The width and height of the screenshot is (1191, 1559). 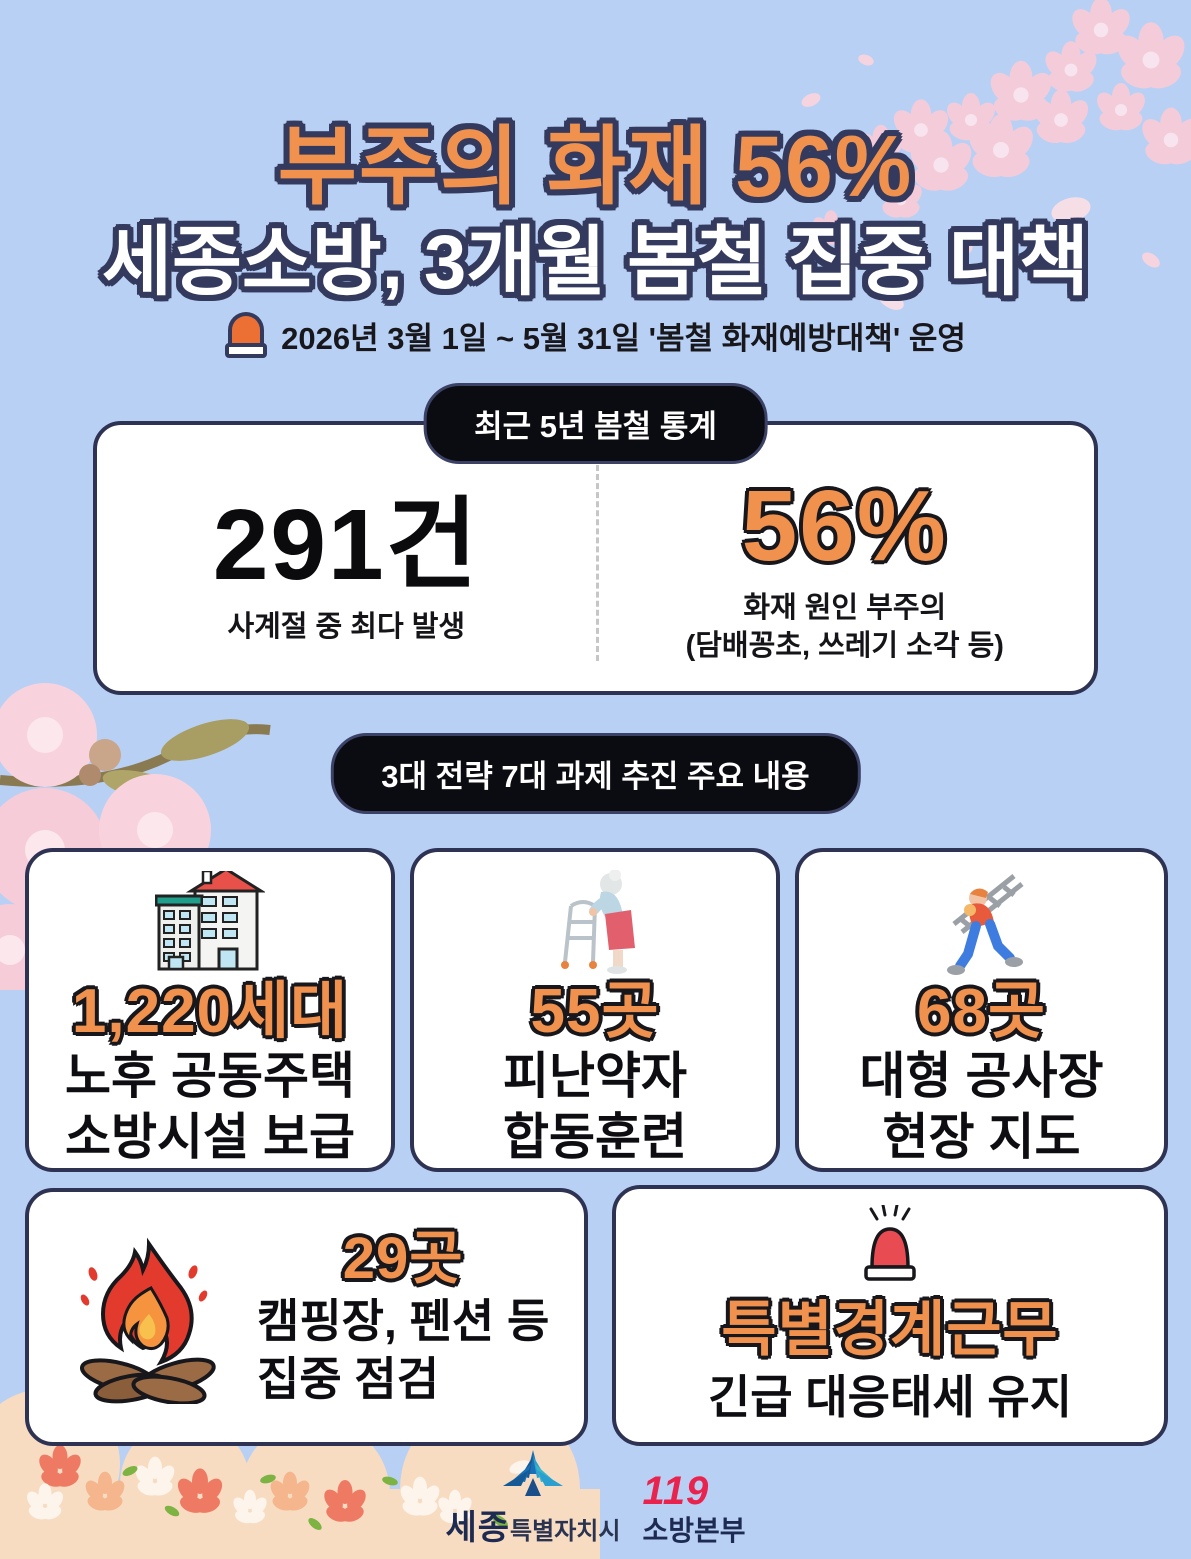 I want to click on task4-value: 29곳, so click(x=403, y=1258).